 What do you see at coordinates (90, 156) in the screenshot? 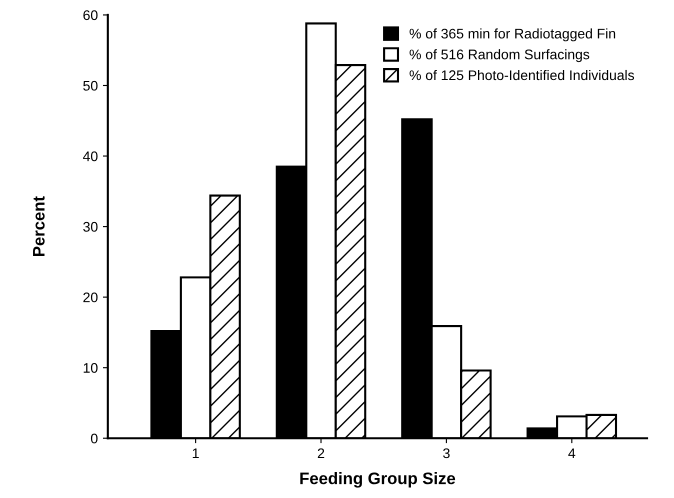
I see `y-tick-label: 40` at bounding box center [90, 156].